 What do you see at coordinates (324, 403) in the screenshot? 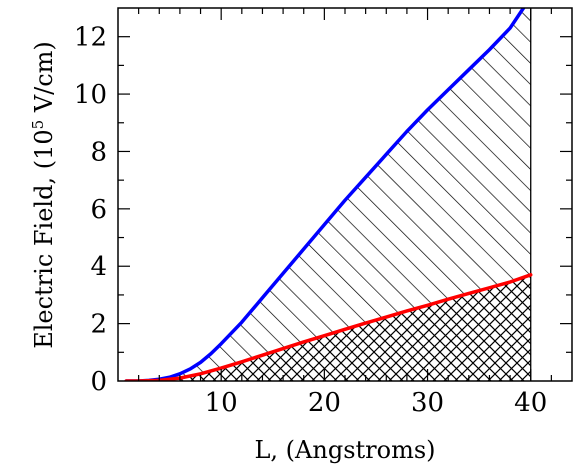
I see `x-tick-label: 20` at bounding box center [324, 403].